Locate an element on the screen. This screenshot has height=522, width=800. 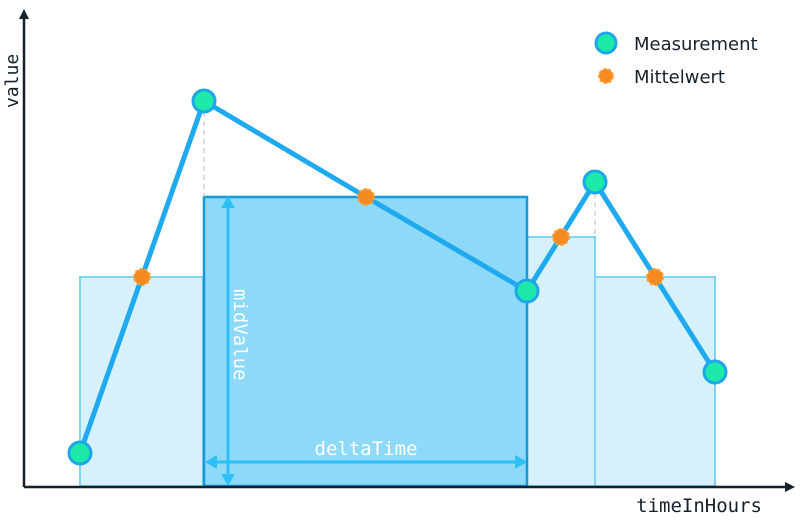
mittelwert-points is located at coordinates (398, 237).